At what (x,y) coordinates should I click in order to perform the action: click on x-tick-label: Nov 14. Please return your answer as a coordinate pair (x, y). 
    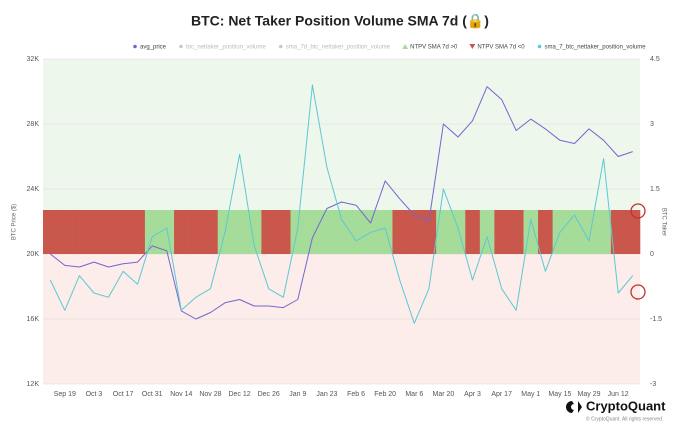
    Looking at the image, I should click on (181, 394).